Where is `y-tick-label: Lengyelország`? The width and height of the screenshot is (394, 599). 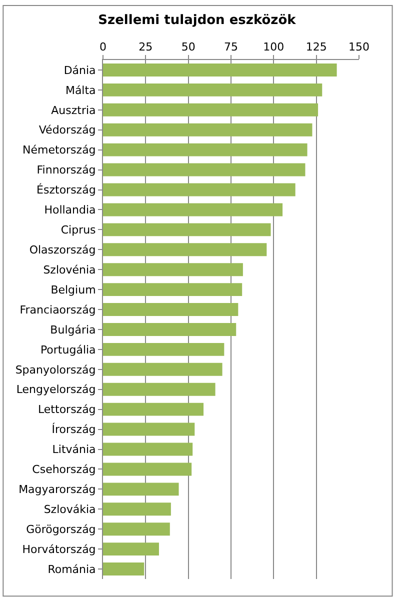 y-tick-label: Lengyelország is located at coordinates (56, 389).